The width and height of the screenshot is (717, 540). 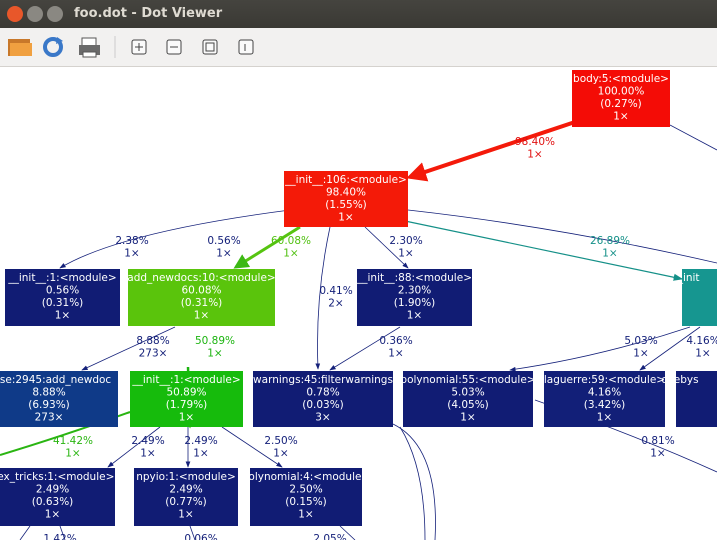 What do you see at coordinates (267, 247) in the screenshot?
I see `edge-hot` at bounding box center [267, 247].